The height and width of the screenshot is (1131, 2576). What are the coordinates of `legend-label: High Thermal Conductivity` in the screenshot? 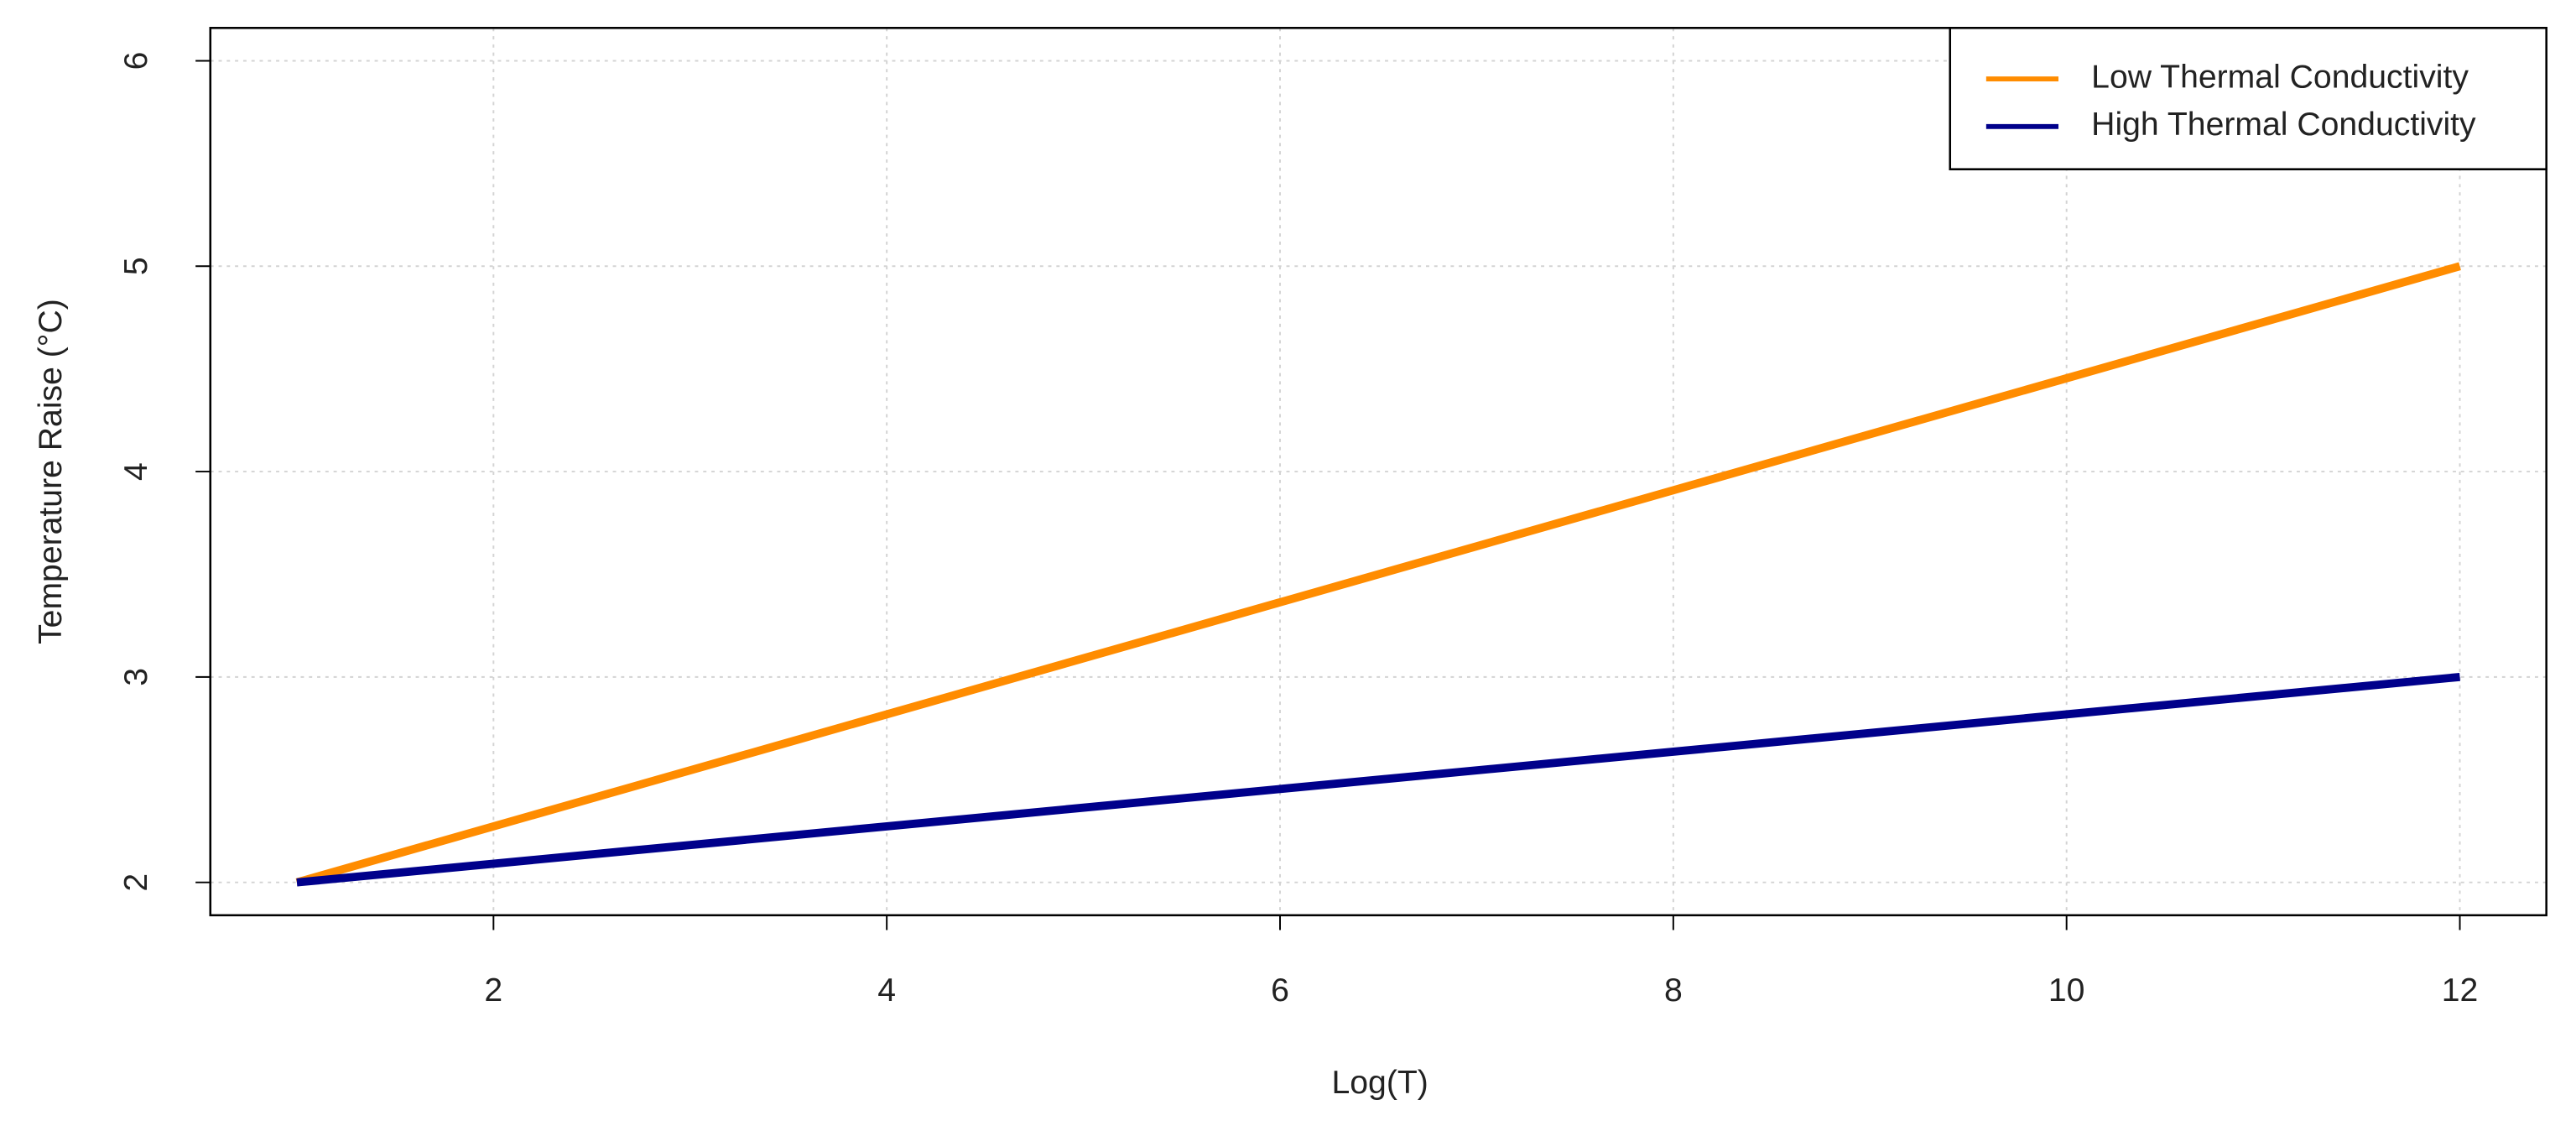 It's located at (2283, 125).